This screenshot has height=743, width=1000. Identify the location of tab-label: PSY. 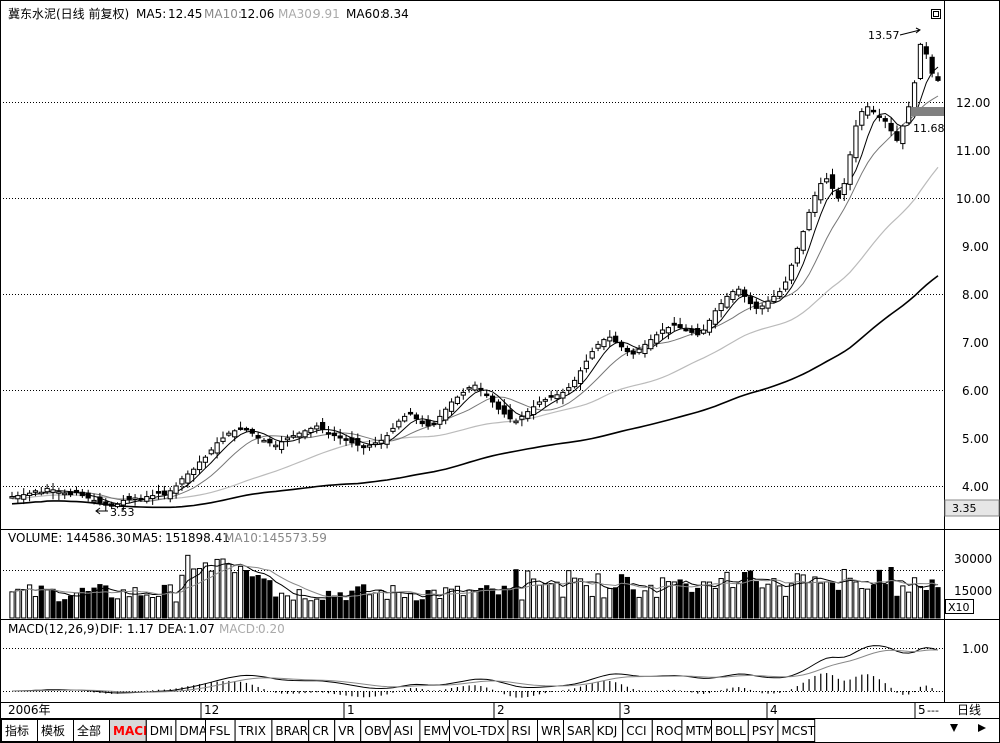
(763, 731).